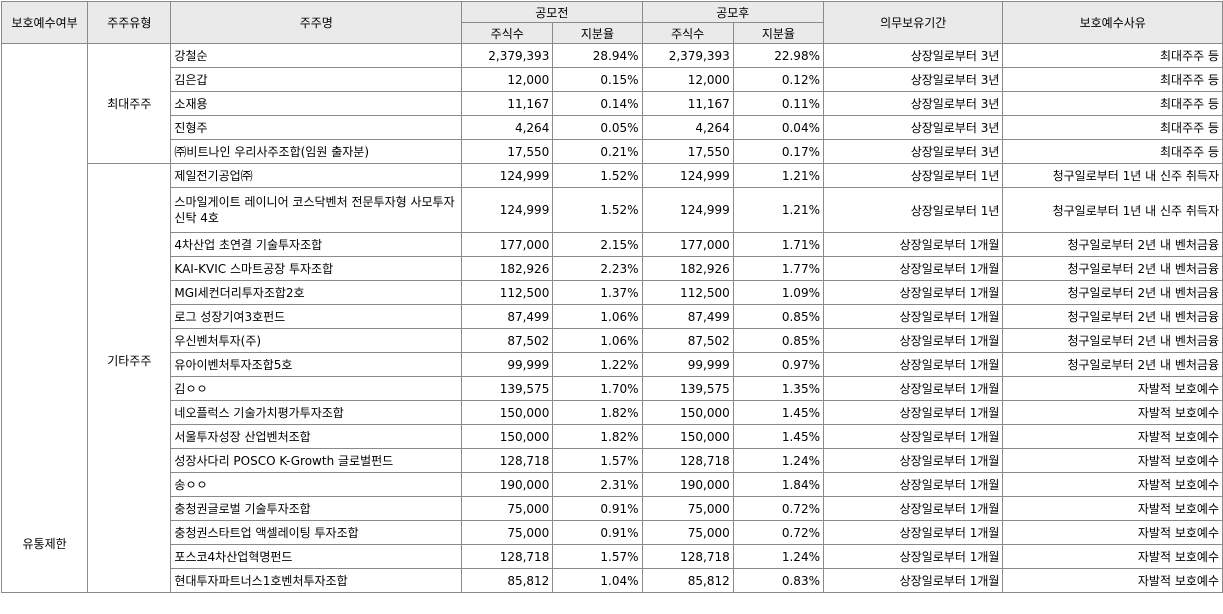 This screenshot has height=614, width=1223. What do you see at coordinates (316, 364) in the screenshot?
I see `cell-name: 유아이벤처투자조합5호` at bounding box center [316, 364].